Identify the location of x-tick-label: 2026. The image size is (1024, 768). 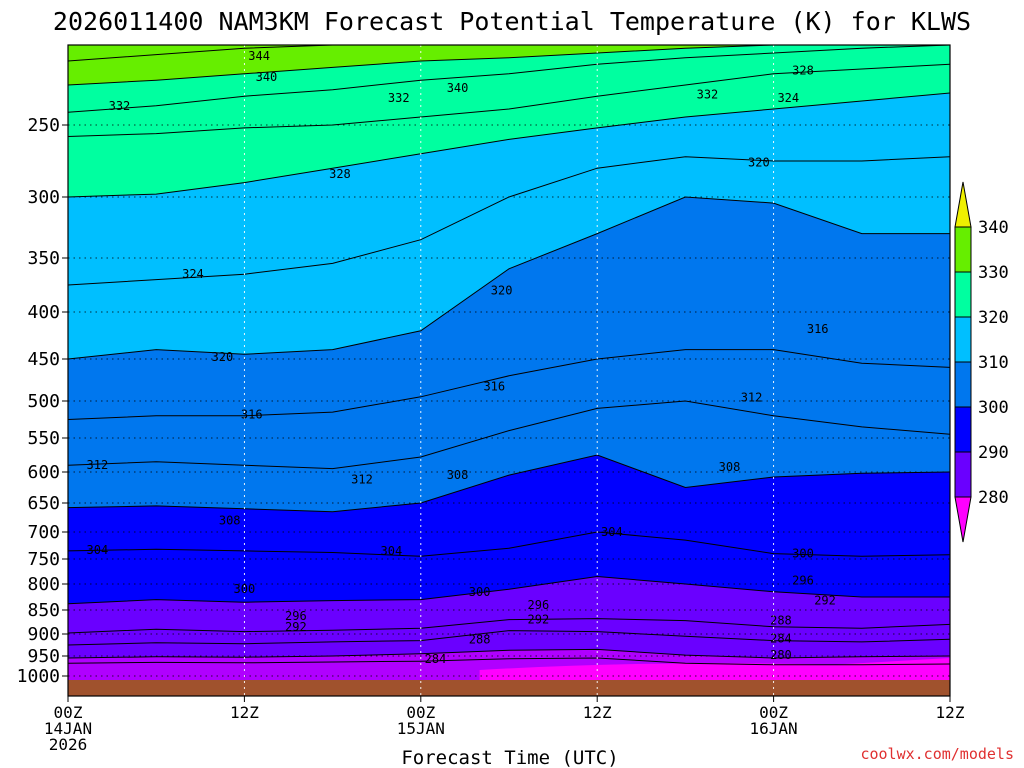
(68, 744).